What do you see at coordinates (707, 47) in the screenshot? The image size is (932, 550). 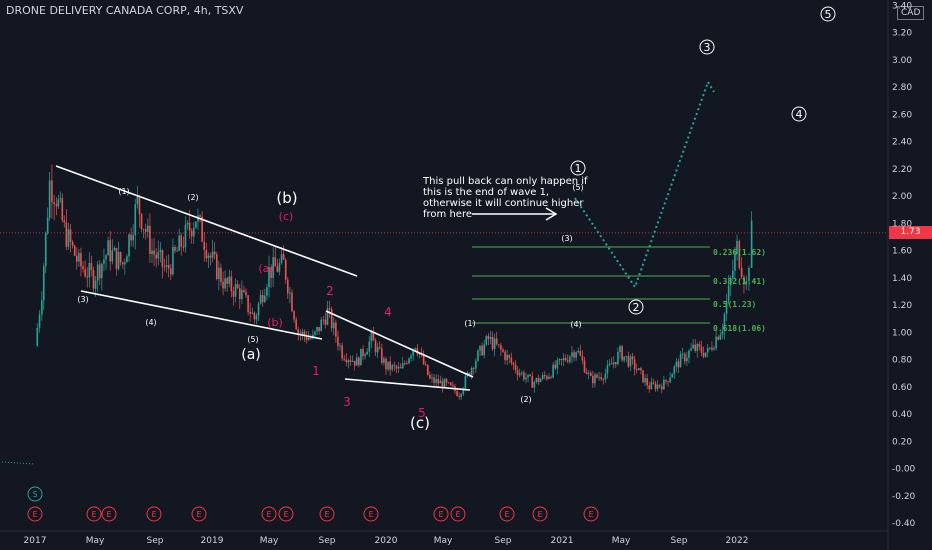 I see `circled-target-label: 3` at bounding box center [707, 47].